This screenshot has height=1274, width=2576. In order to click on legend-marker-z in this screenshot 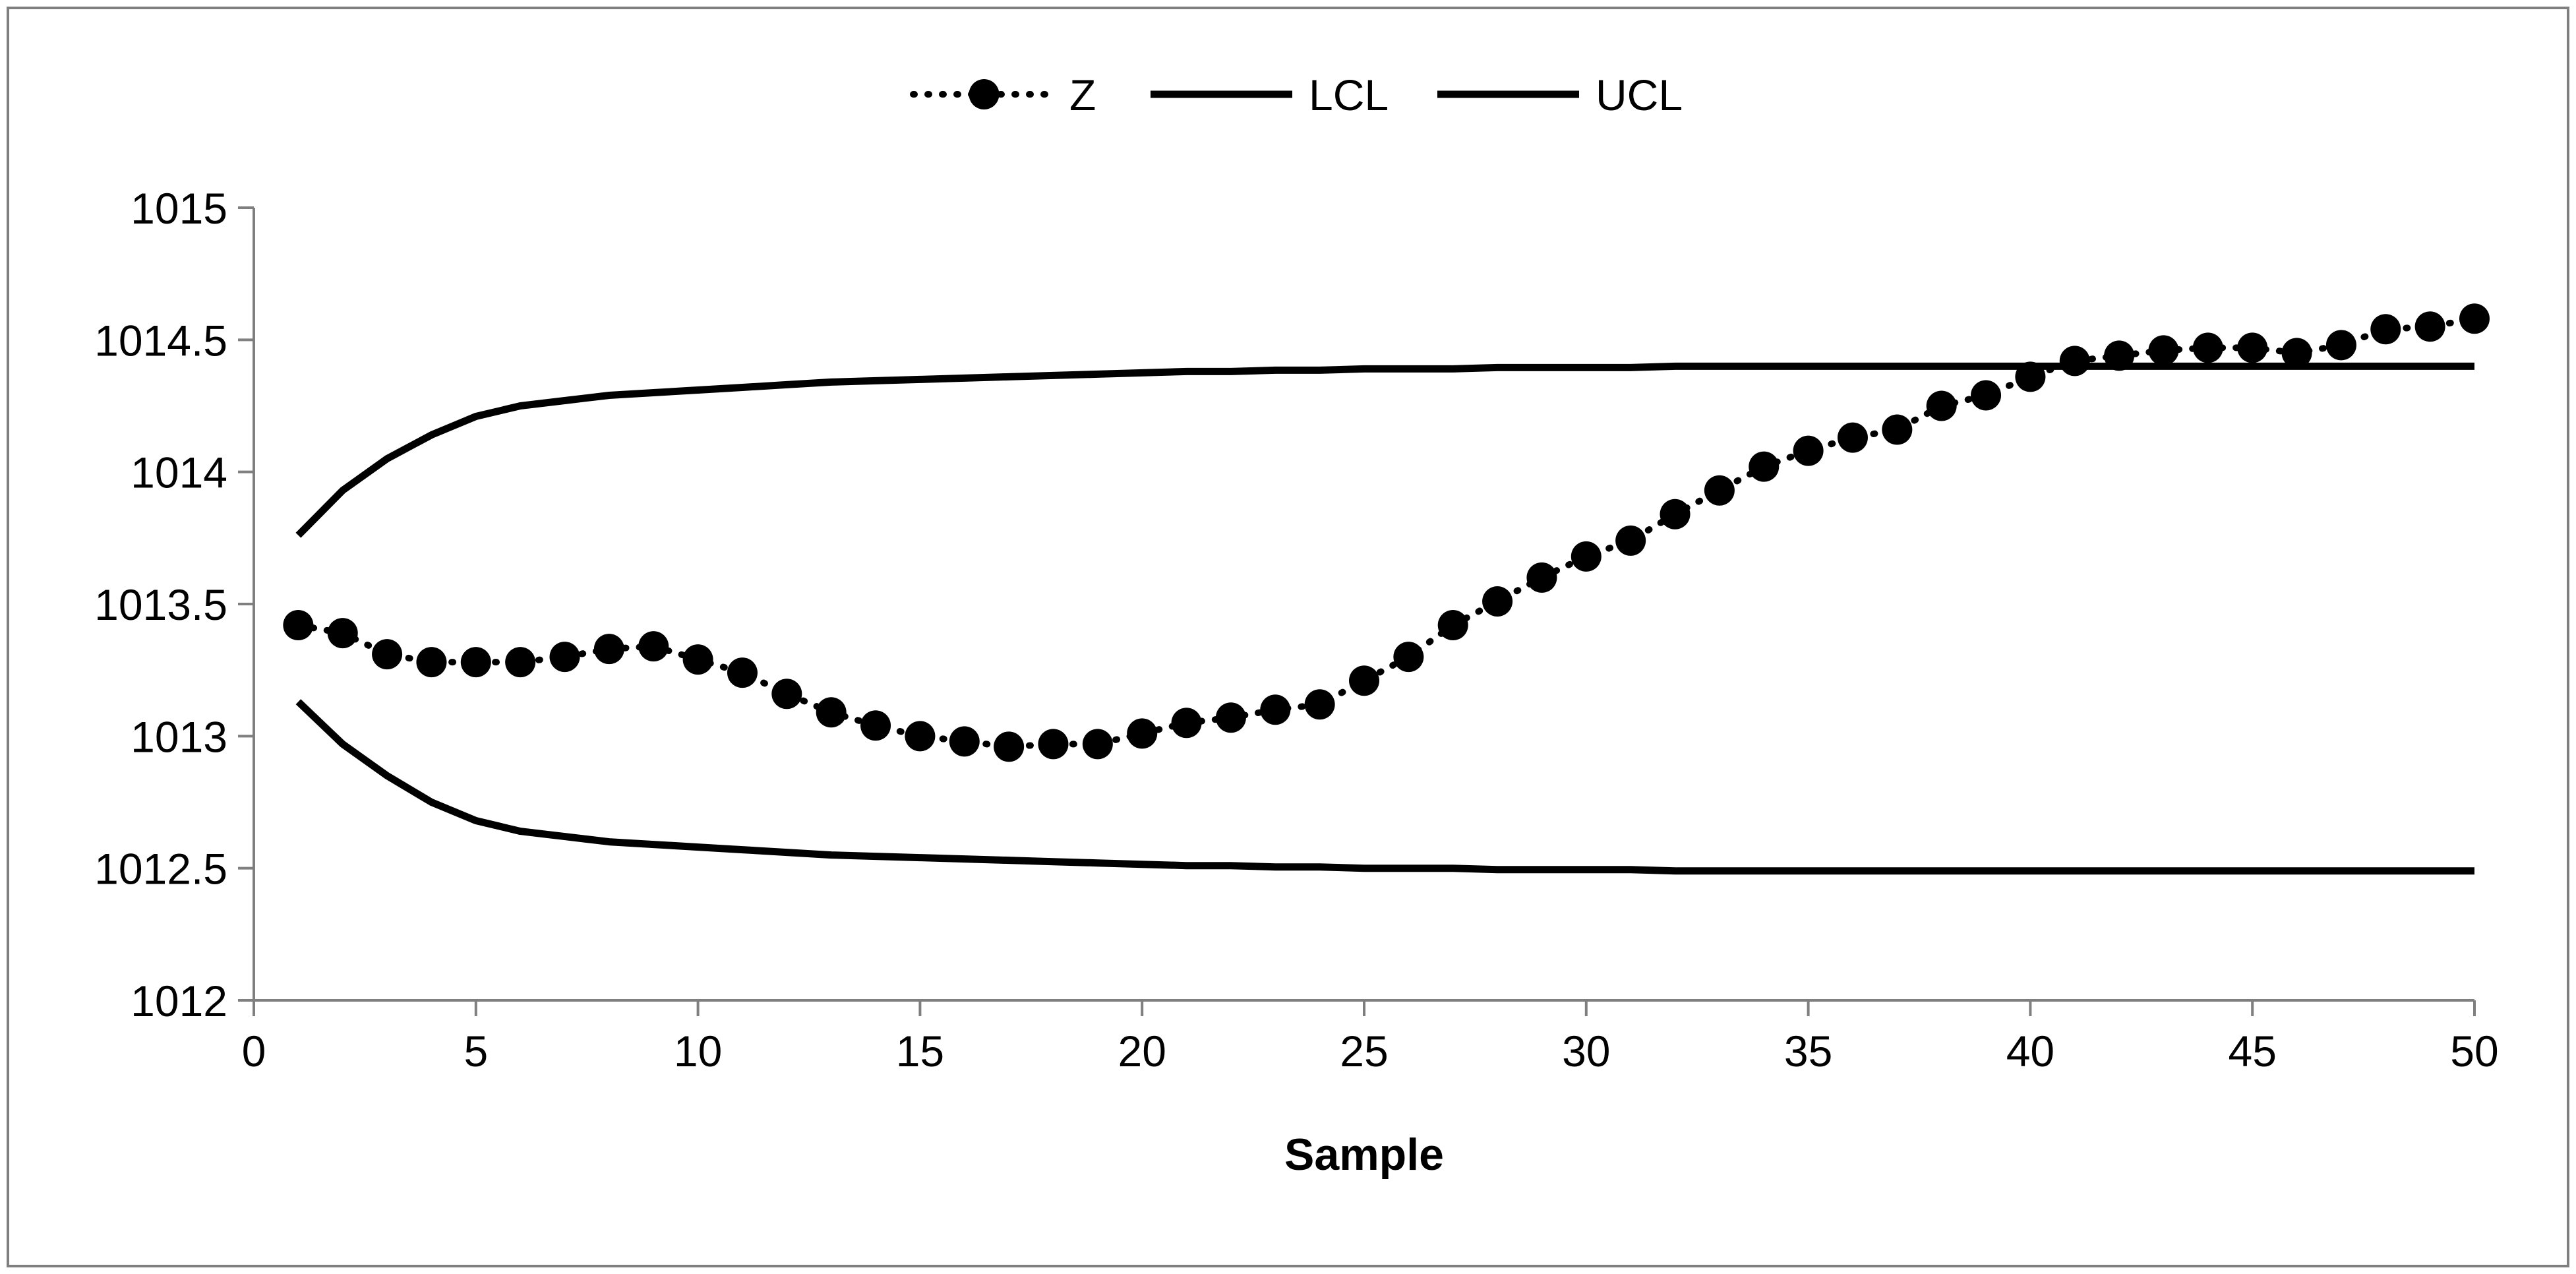, I will do `click(984, 94)`.